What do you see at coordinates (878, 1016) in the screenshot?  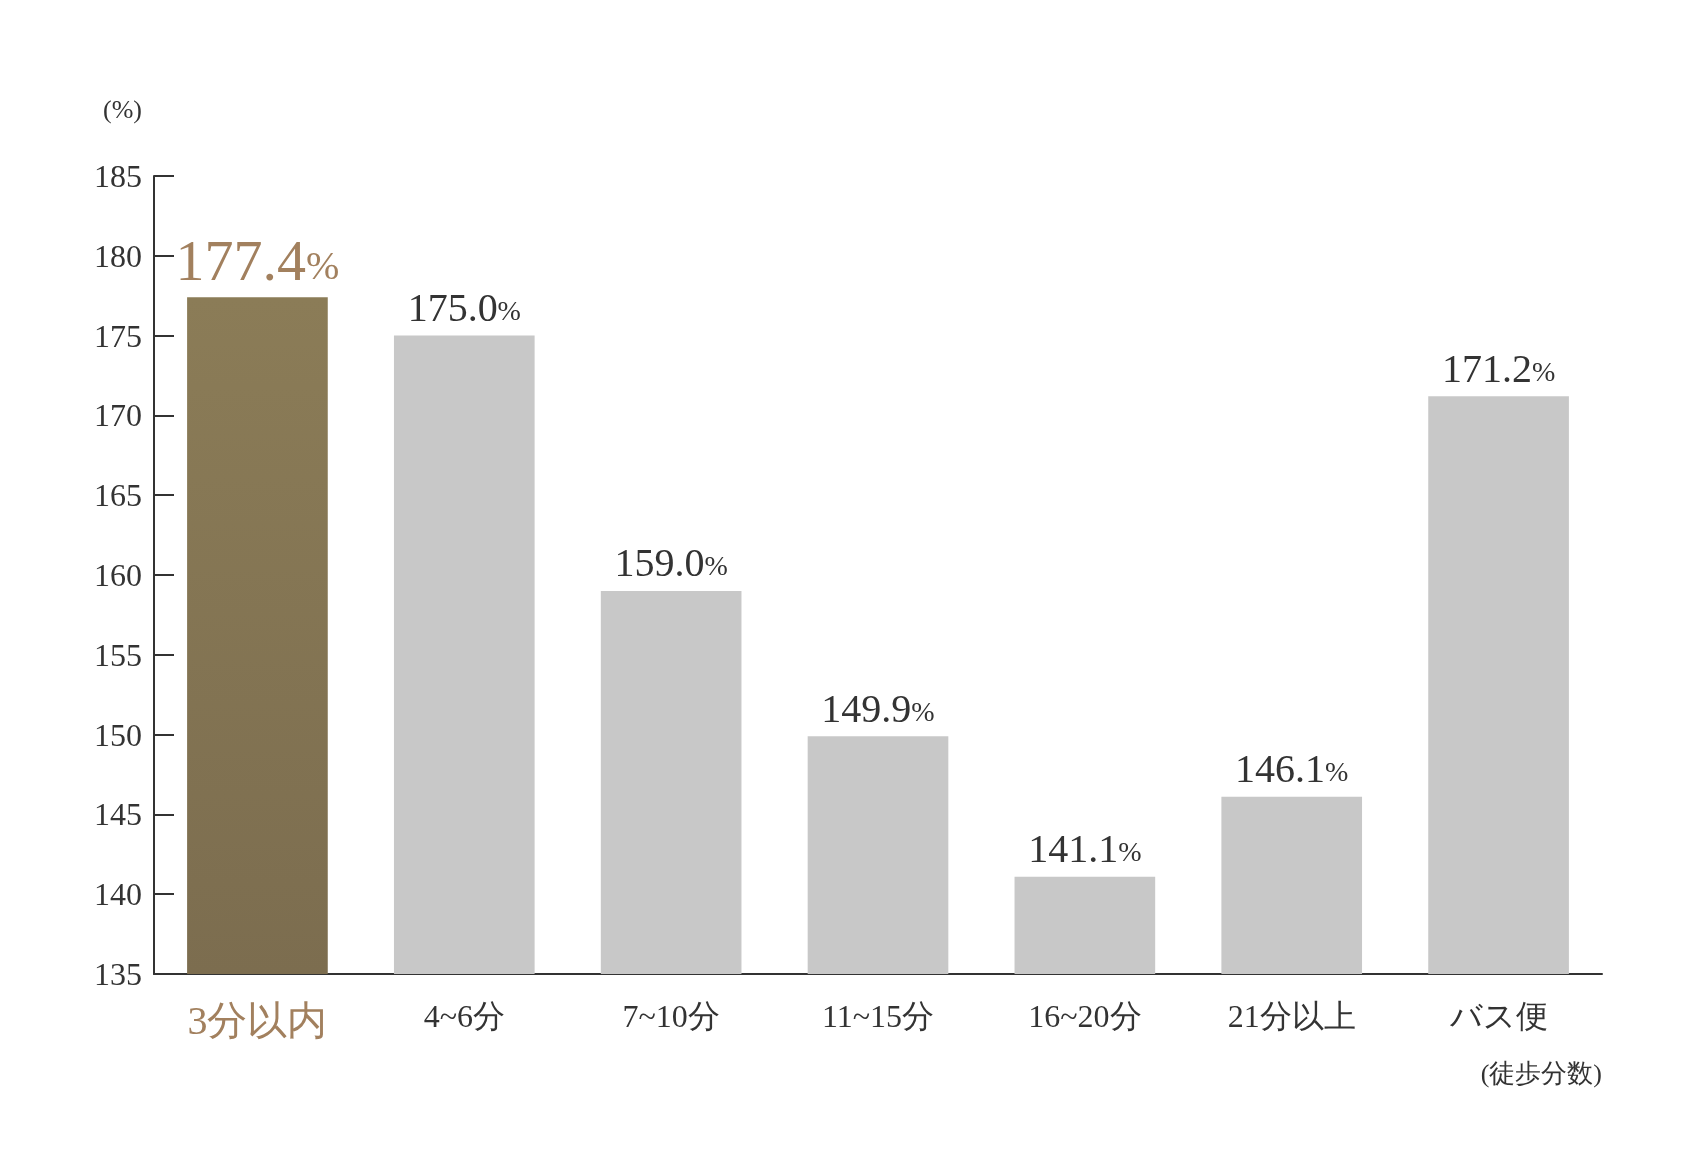 I see `x-tick-label: 11~15分` at bounding box center [878, 1016].